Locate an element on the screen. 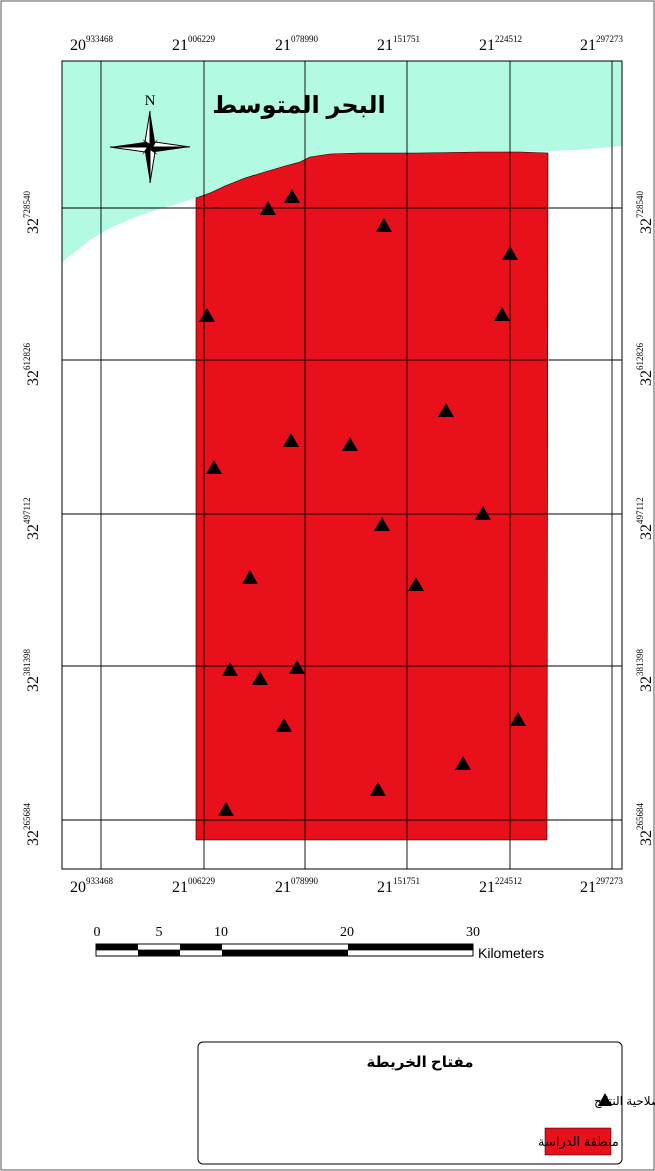 This screenshot has height=1171, width=655. legend-item-label: منطقة الدراسة is located at coordinates (578, 1142).